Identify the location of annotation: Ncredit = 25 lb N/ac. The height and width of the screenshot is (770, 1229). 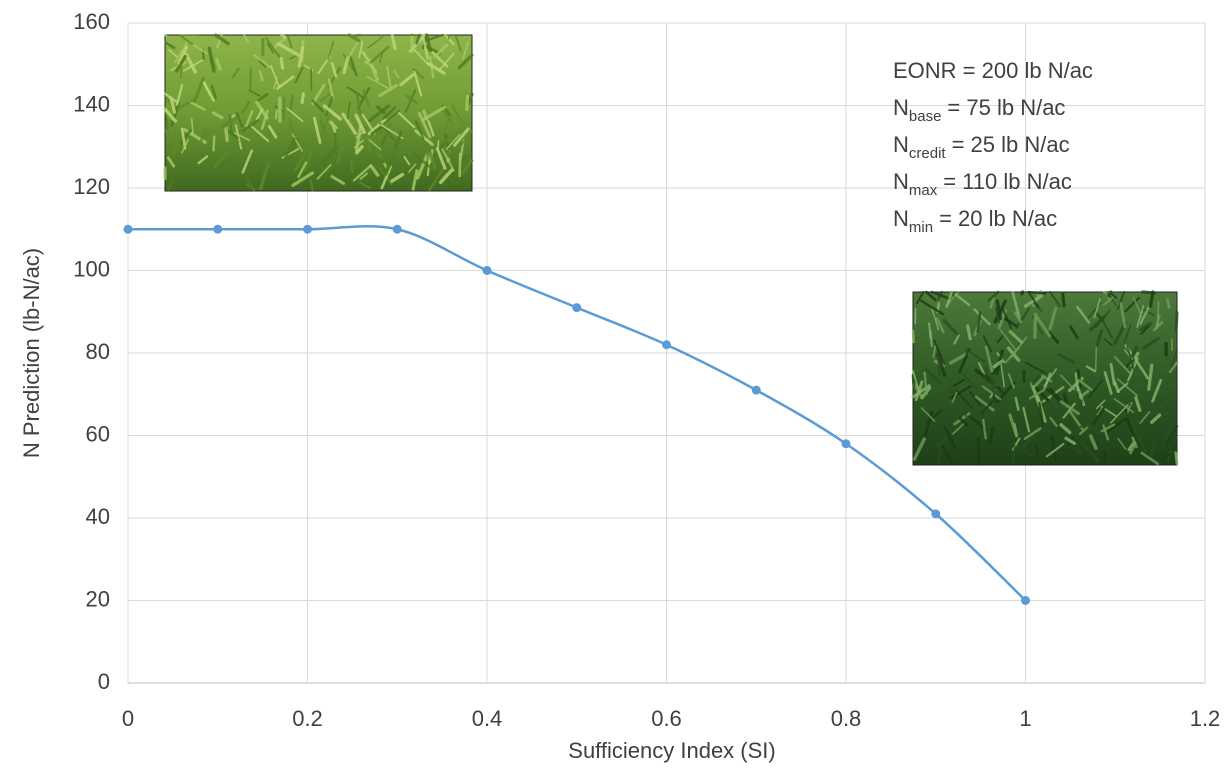
(981, 147).